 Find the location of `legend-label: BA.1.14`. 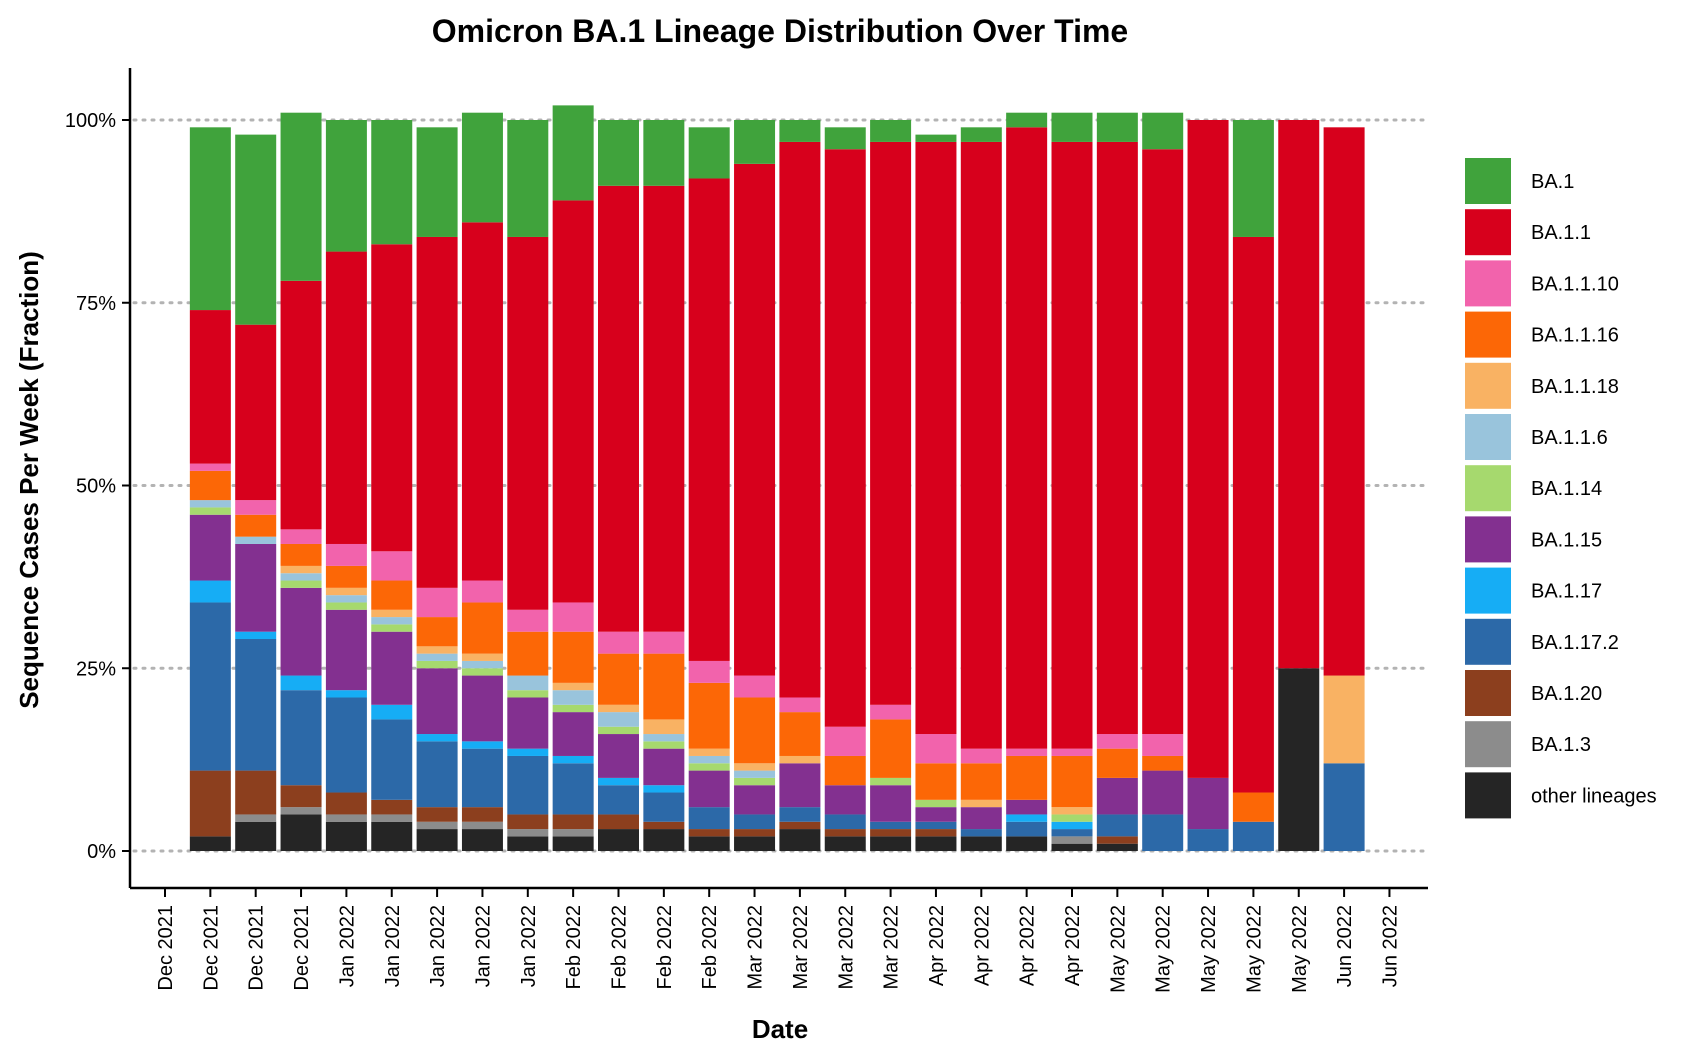

legend-label: BA.1.14 is located at coordinates (1566, 489).